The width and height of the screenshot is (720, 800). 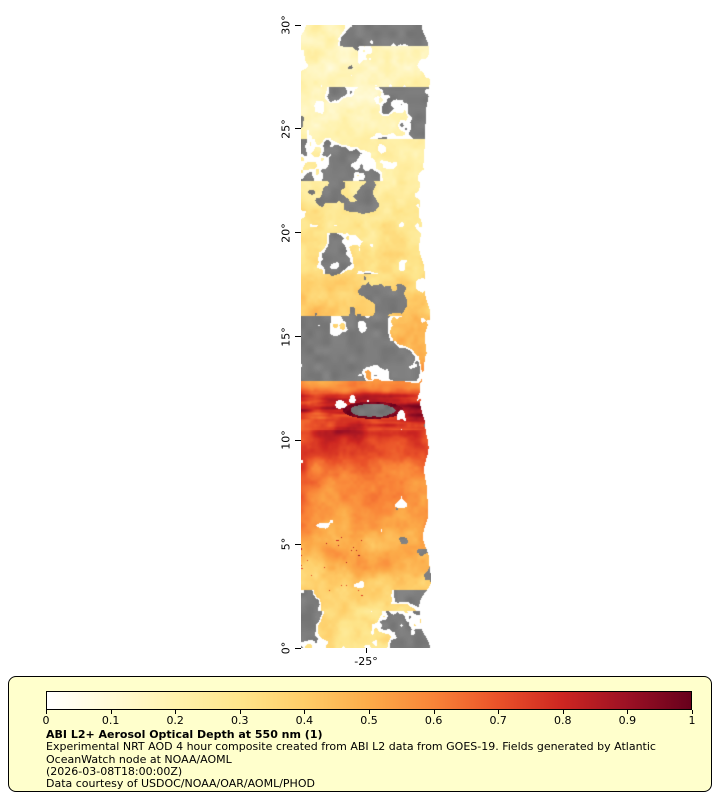 I want to click on lat-tick-label: 20°, so click(x=286, y=232).